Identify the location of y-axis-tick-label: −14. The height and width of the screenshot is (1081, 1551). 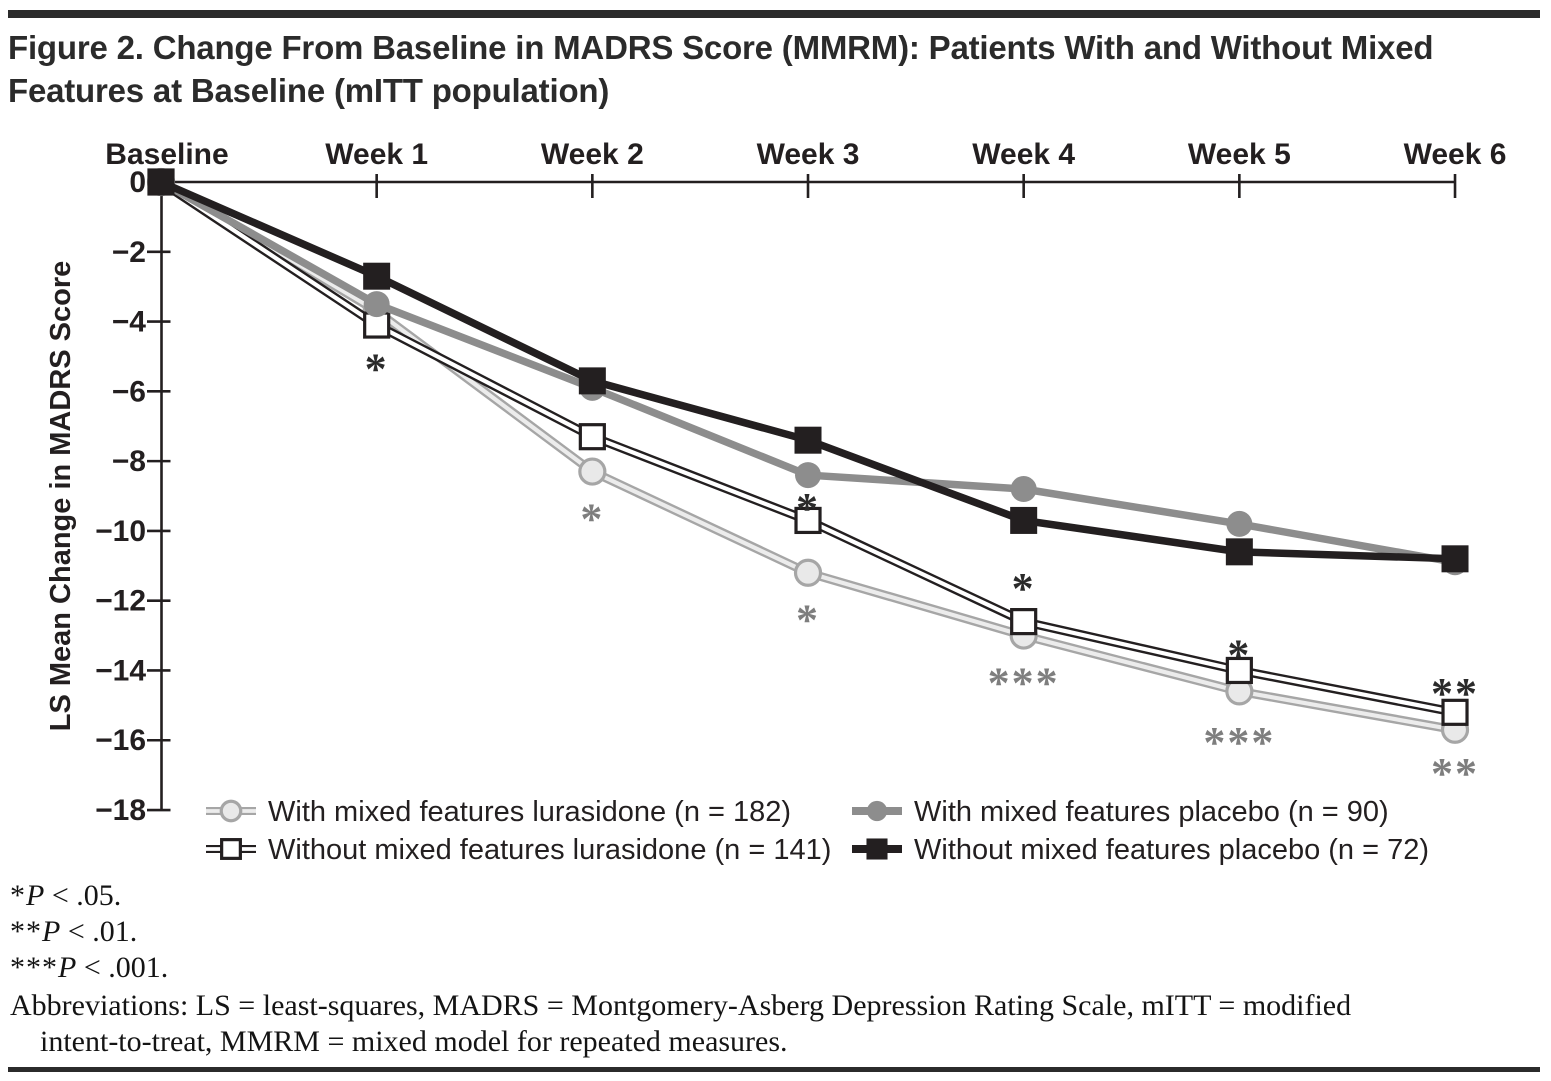
(120, 670).